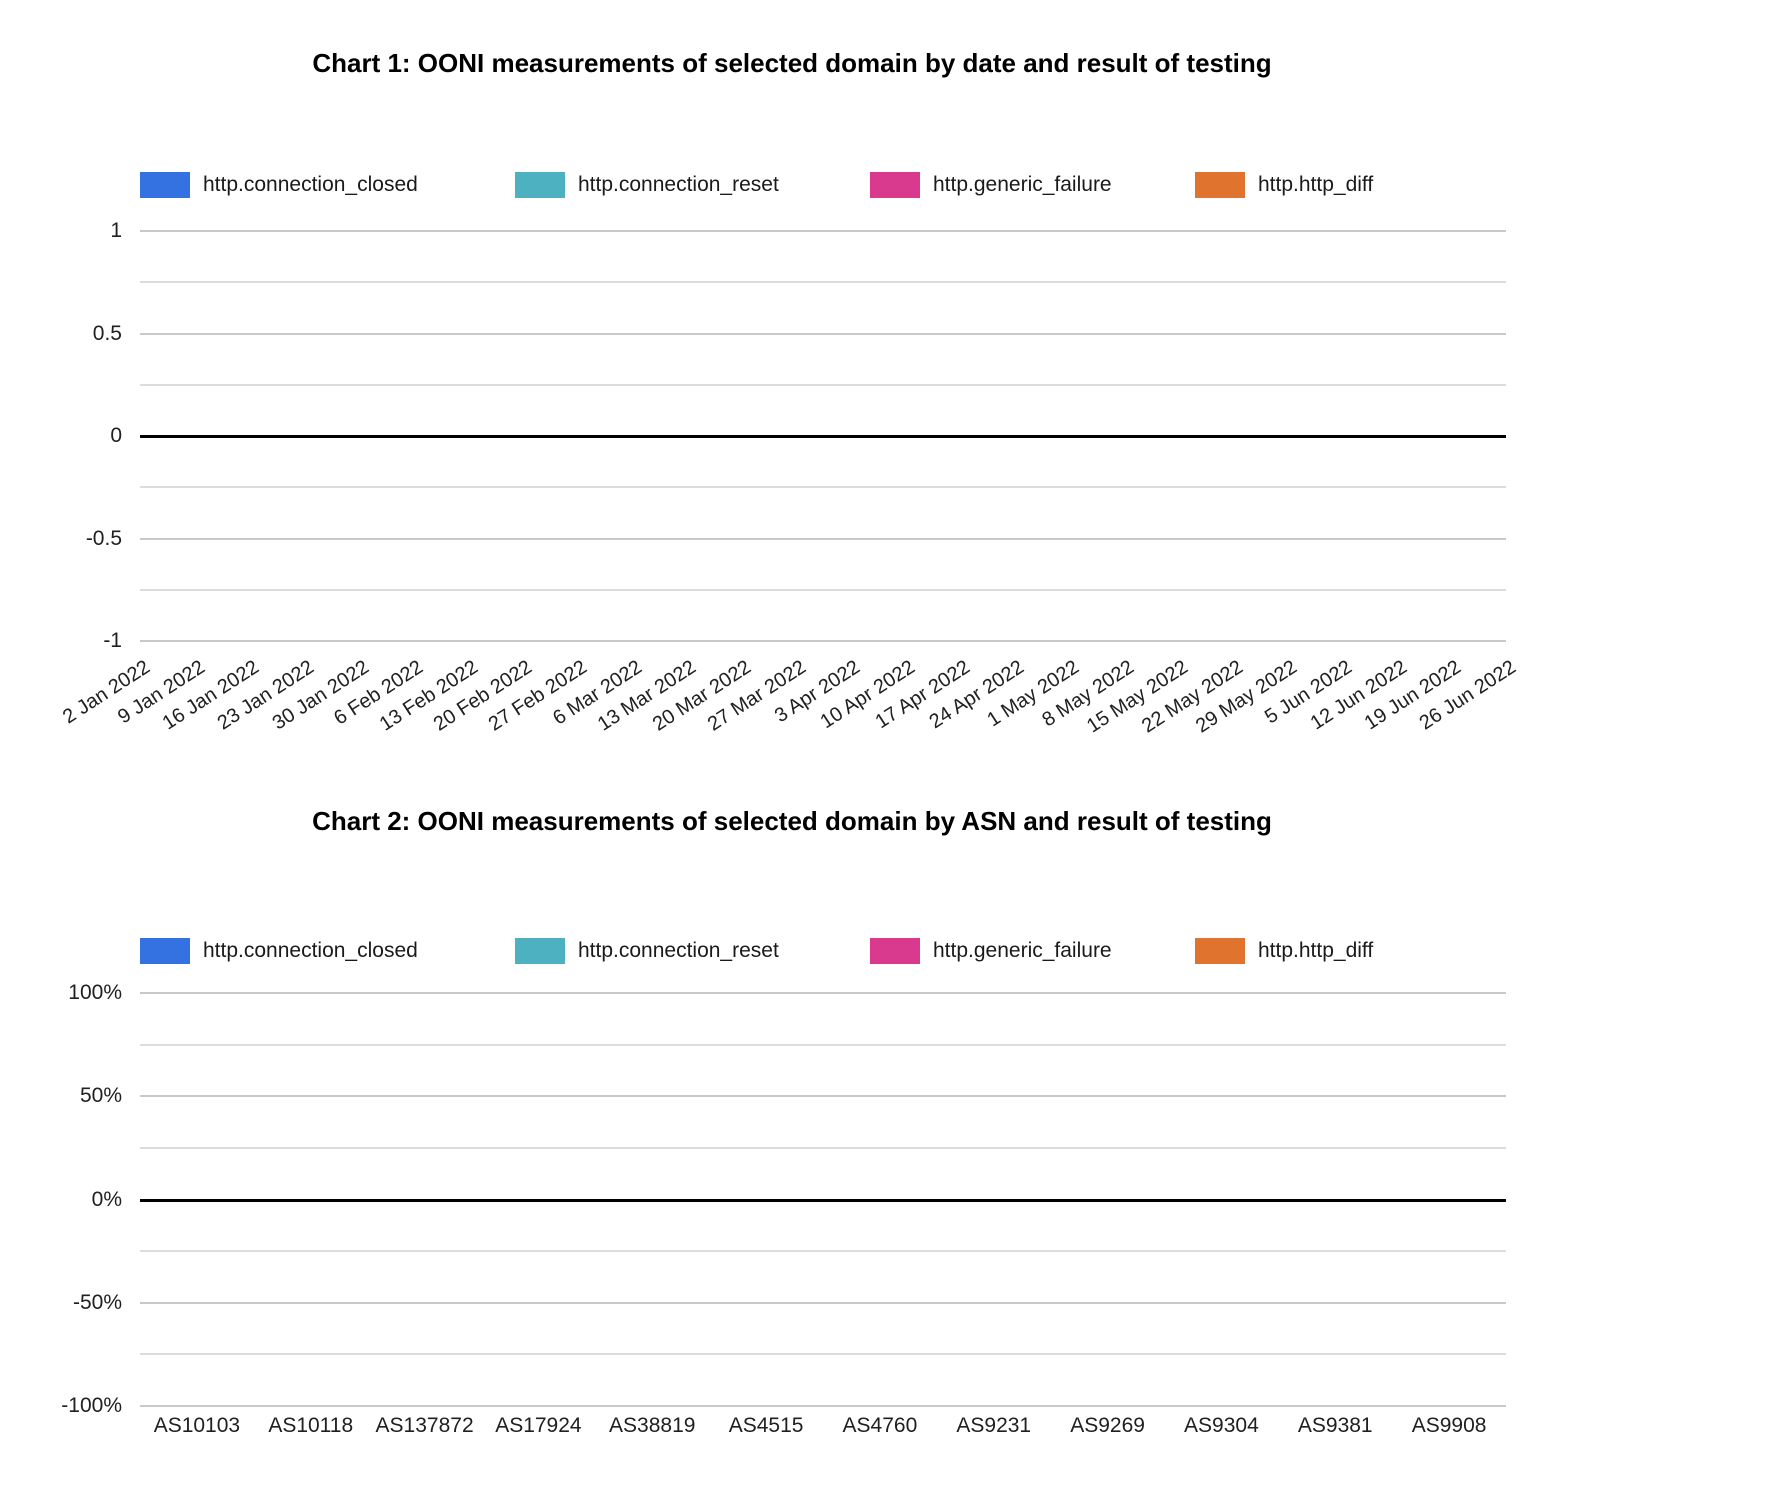 The image size is (1792, 1496). Describe the element at coordinates (1107, 1425) in the screenshot. I see `x-axis-tick-label: AS9269` at that location.